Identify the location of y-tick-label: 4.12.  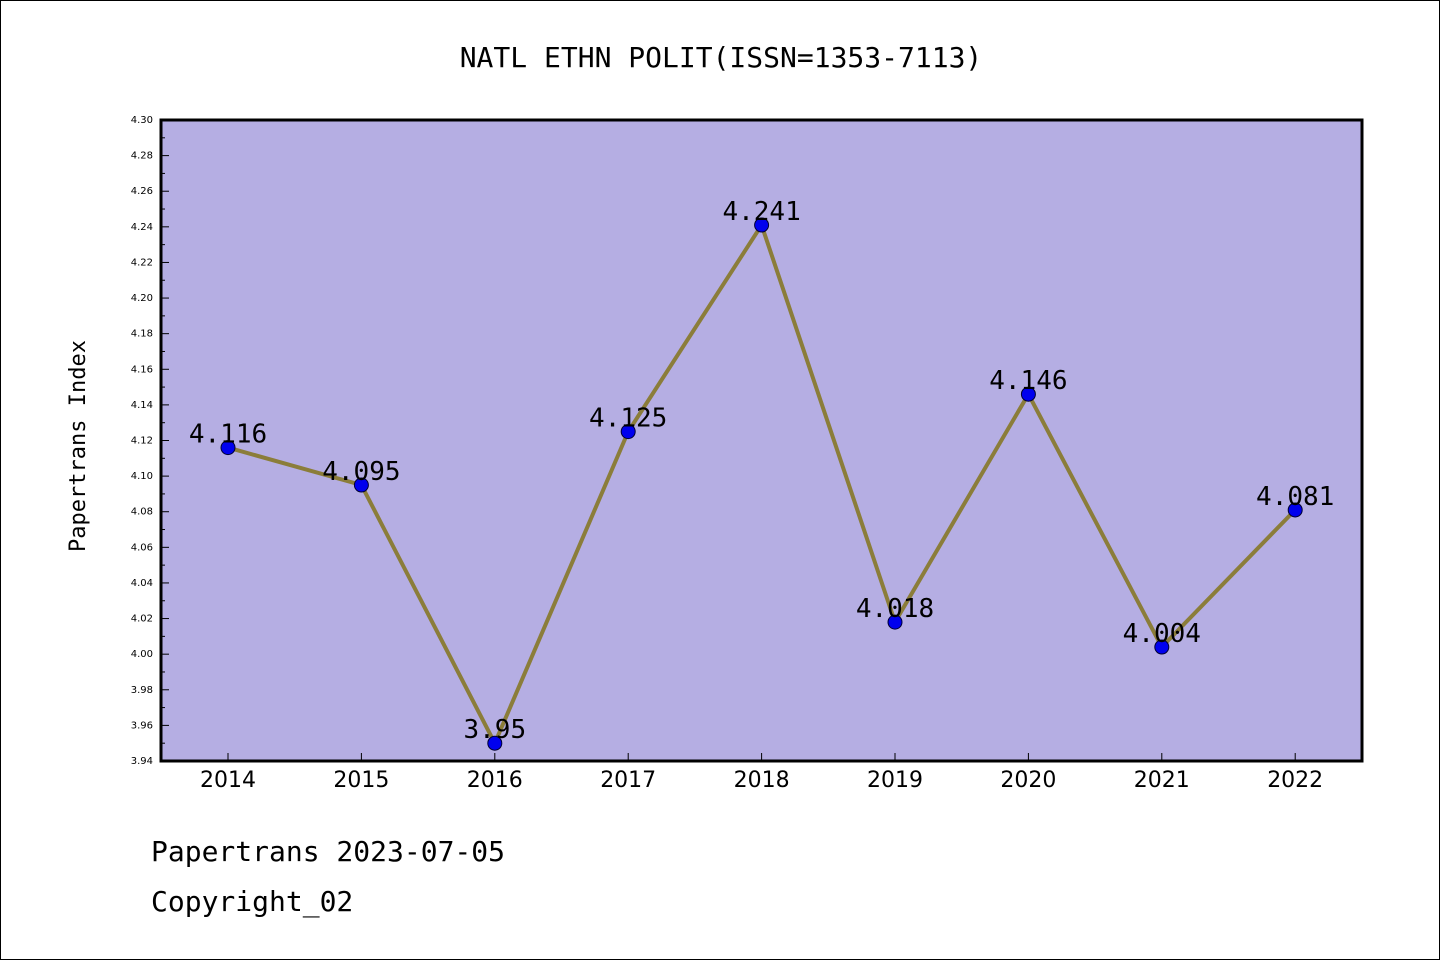
(142, 441).